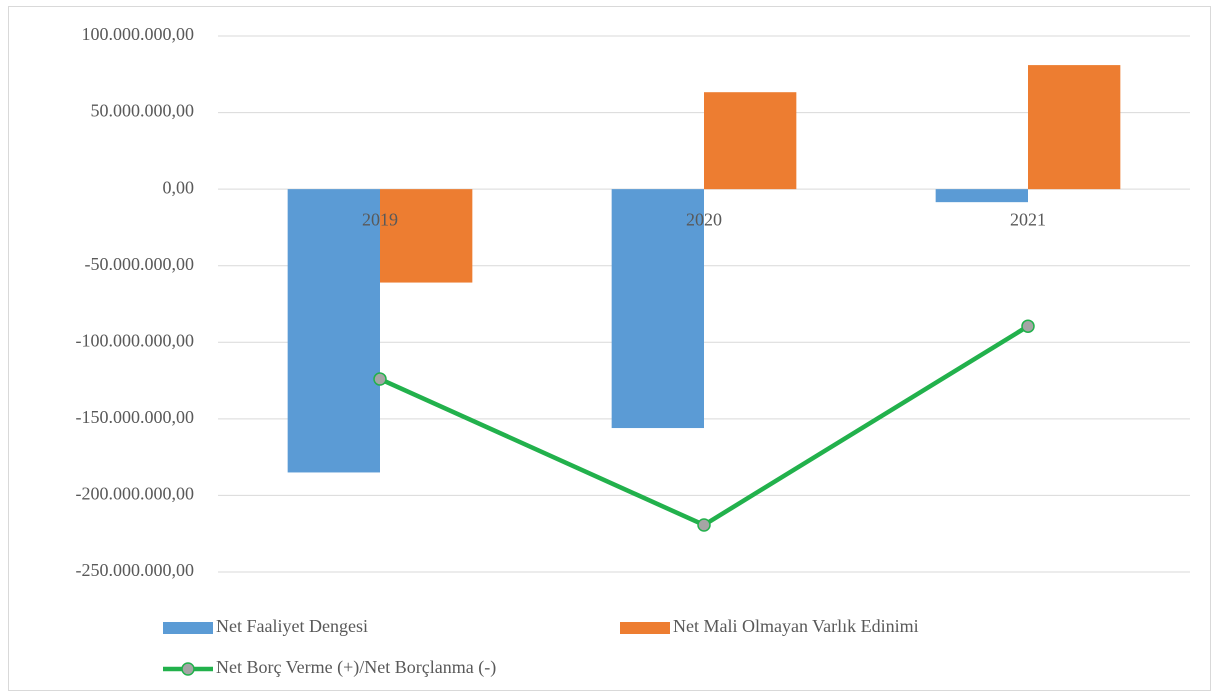  Describe the element at coordinates (796, 626) in the screenshot. I see `legend-label: Net Mali Olmayan Varlık Edinimi` at that location.